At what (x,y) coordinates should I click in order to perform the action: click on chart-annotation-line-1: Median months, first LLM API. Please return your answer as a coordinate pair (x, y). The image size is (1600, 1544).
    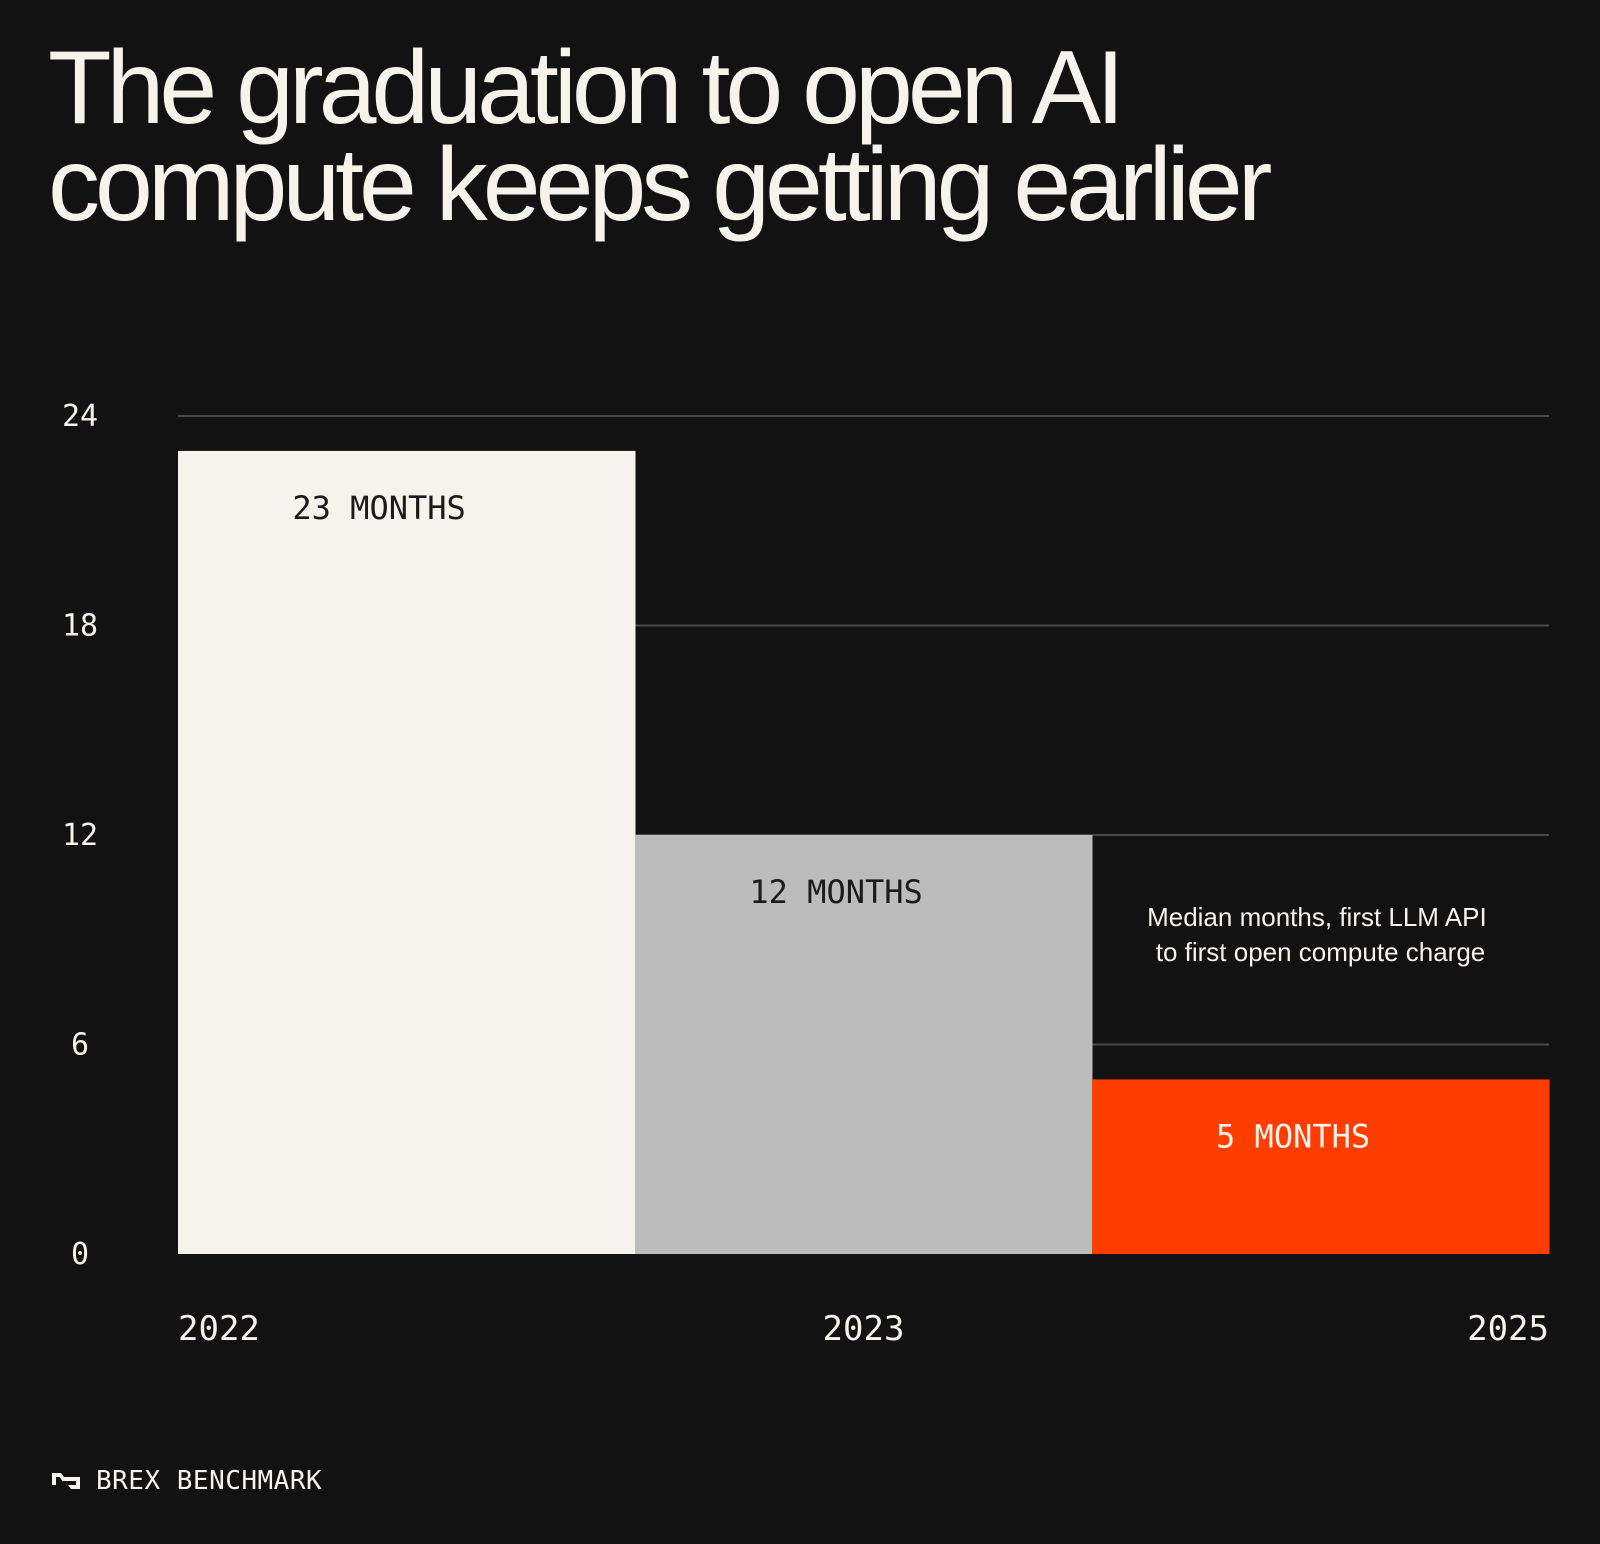
    Looking at the image, I should click on (1317, 917).